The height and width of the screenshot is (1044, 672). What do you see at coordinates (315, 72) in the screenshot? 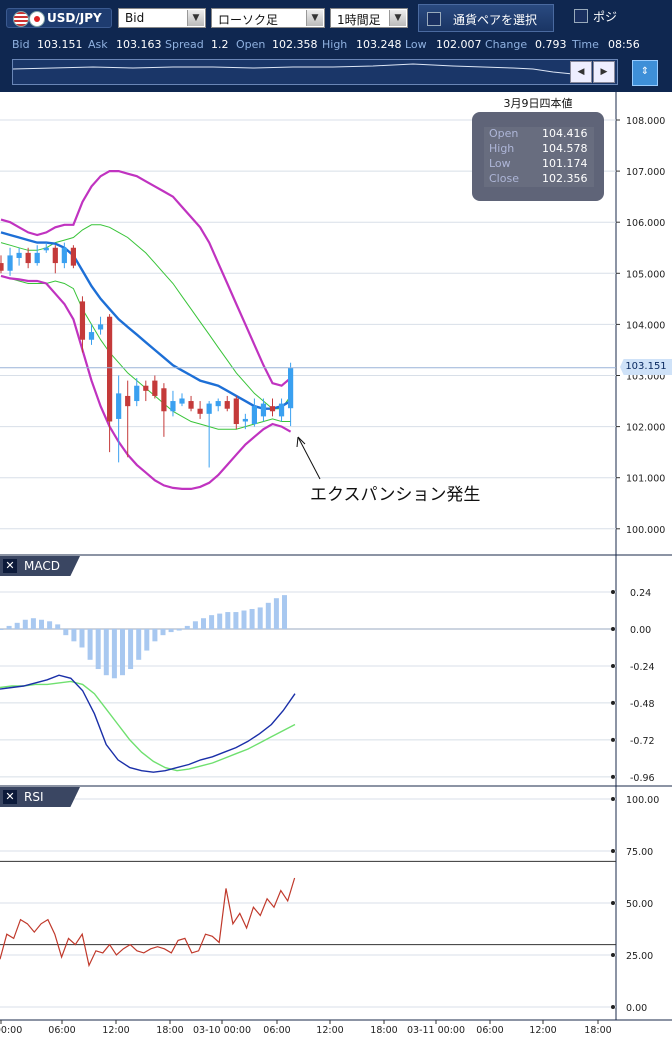
I see `chart-navigator` at bounding box center [315, 72].